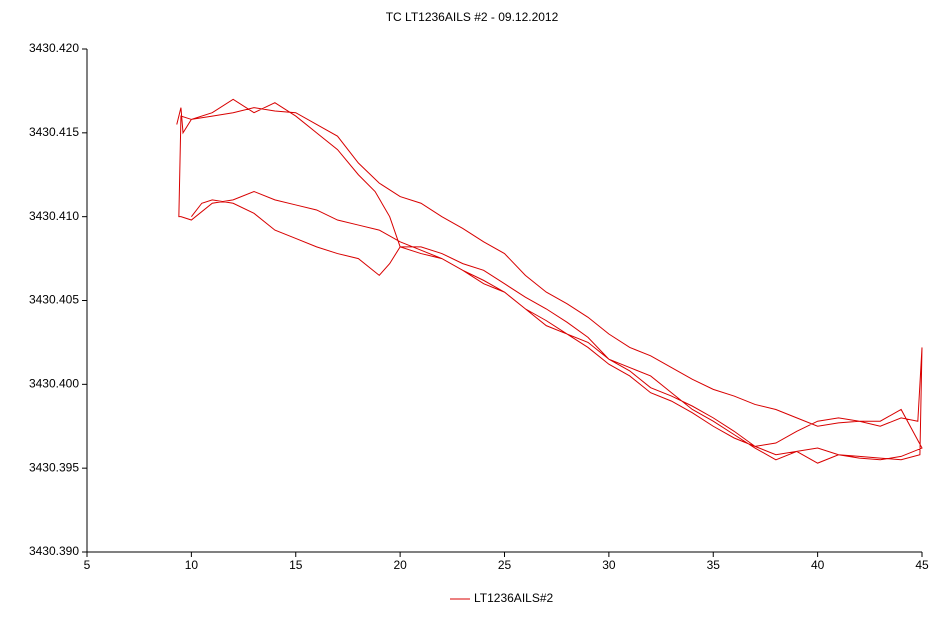 The width and height of the screenshot is (945, 622). Describe the element at coordinates (513, 598) in the screenshot. I see `legend-label: LT1236AILS#2` at that location.